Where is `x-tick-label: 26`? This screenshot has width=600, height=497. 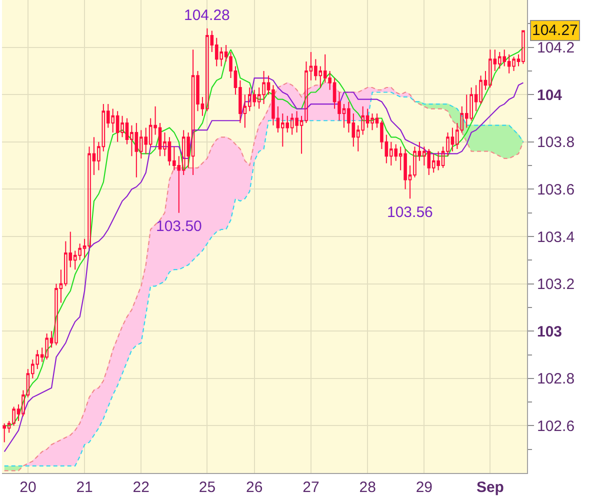 x-tick-label: 26 is located at coordinates (254, 487).